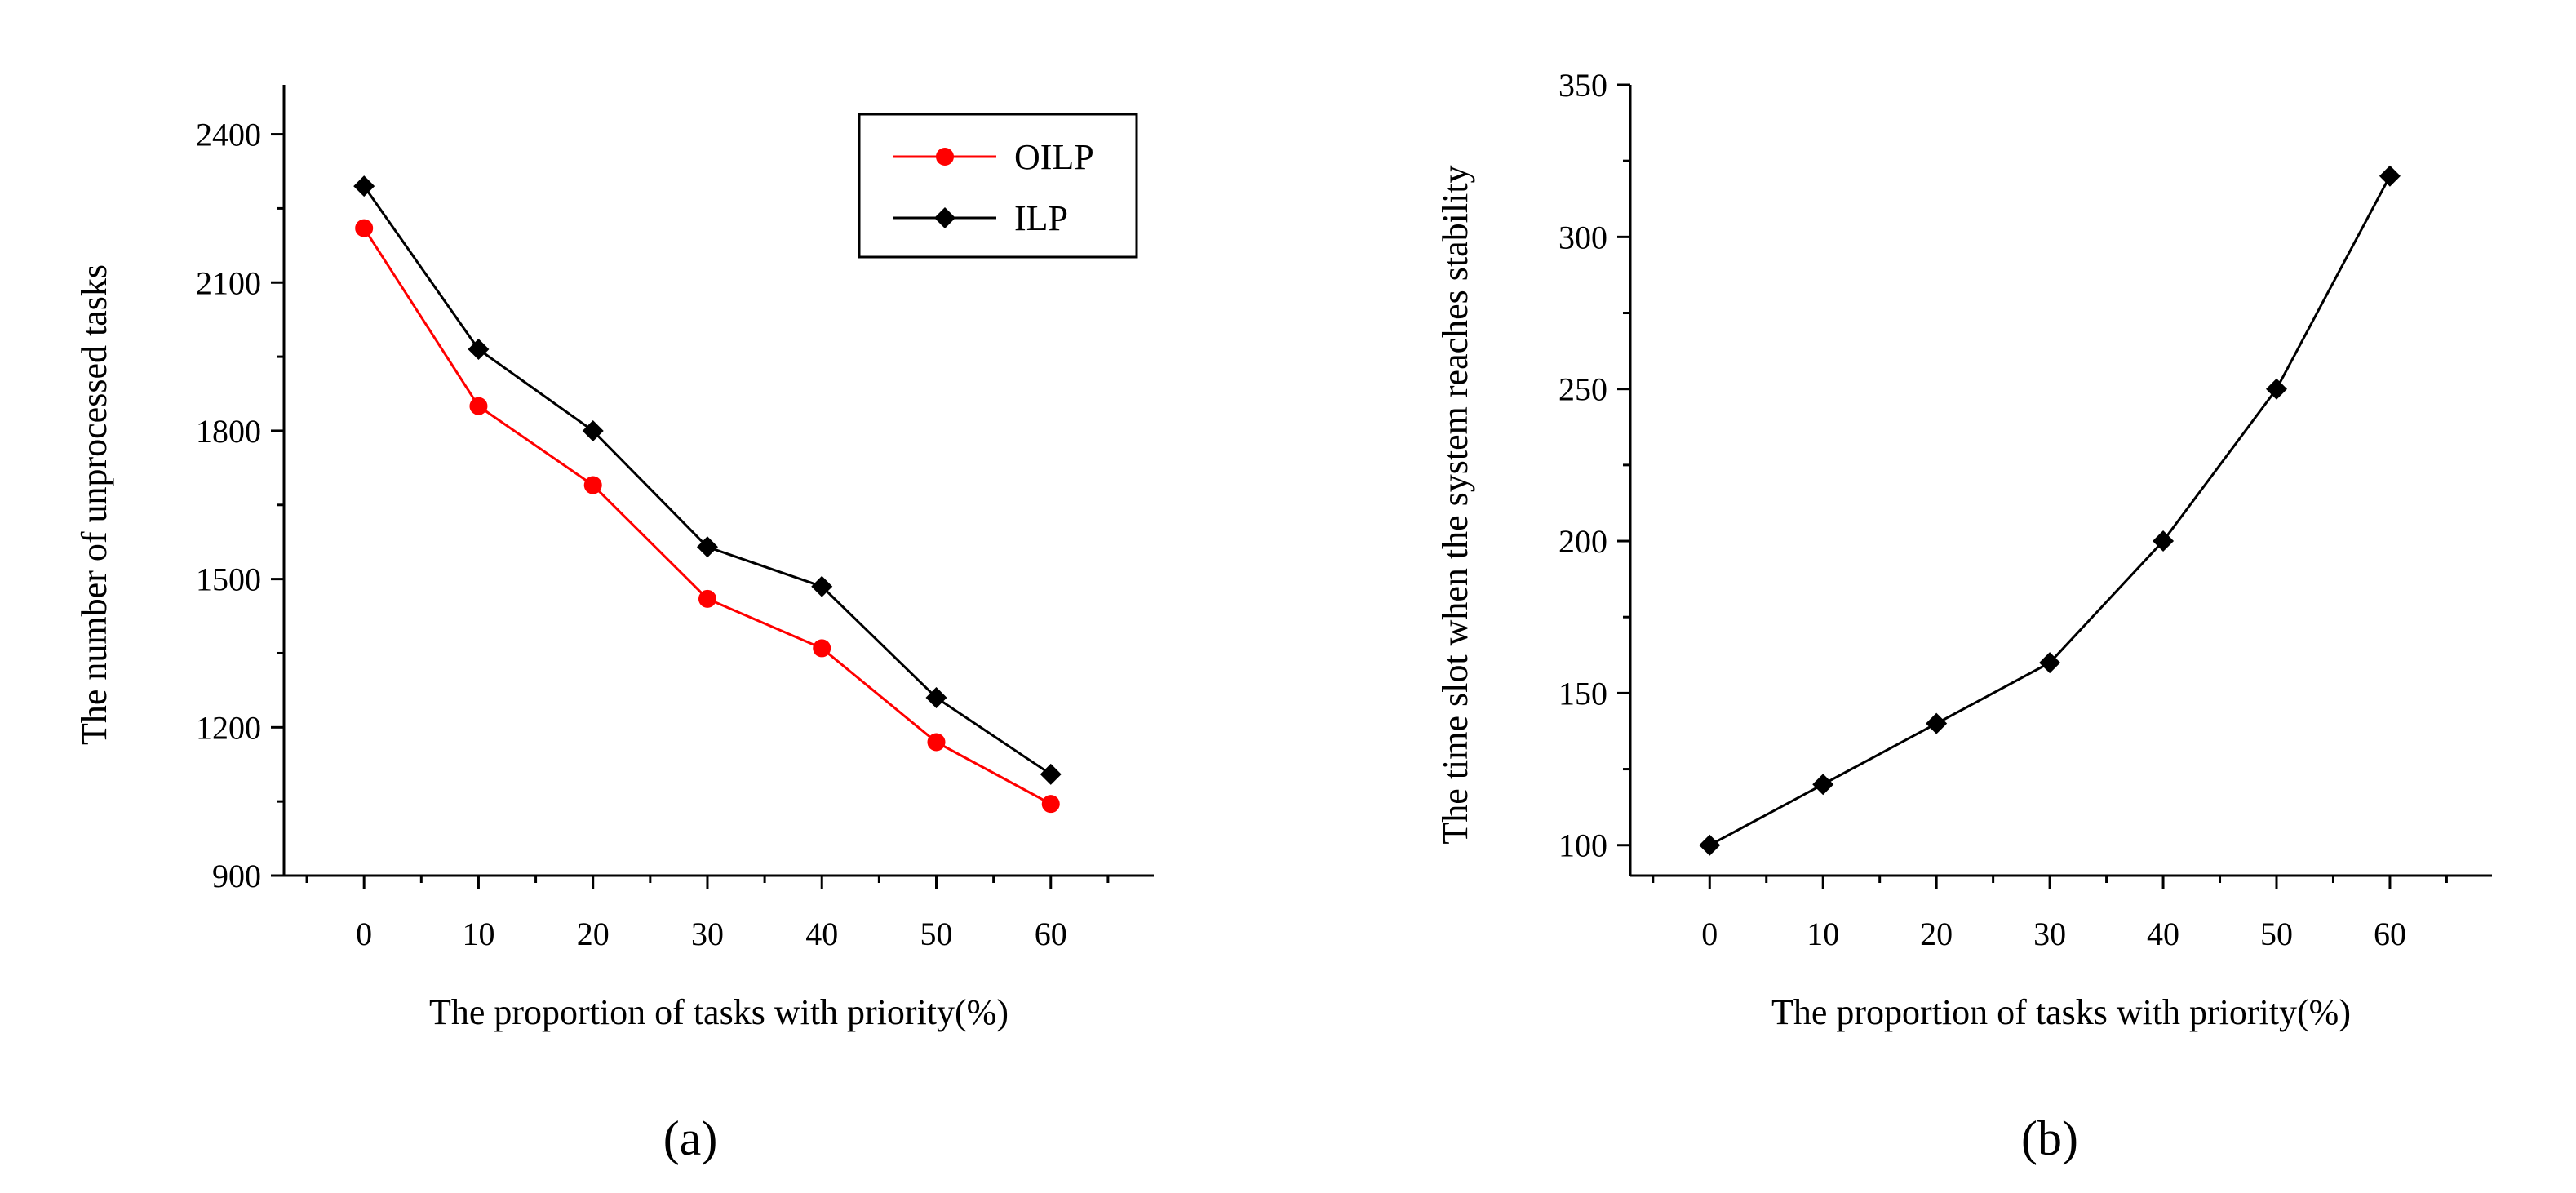  I want to click on chart-a-legend-box, so click(998, 186).